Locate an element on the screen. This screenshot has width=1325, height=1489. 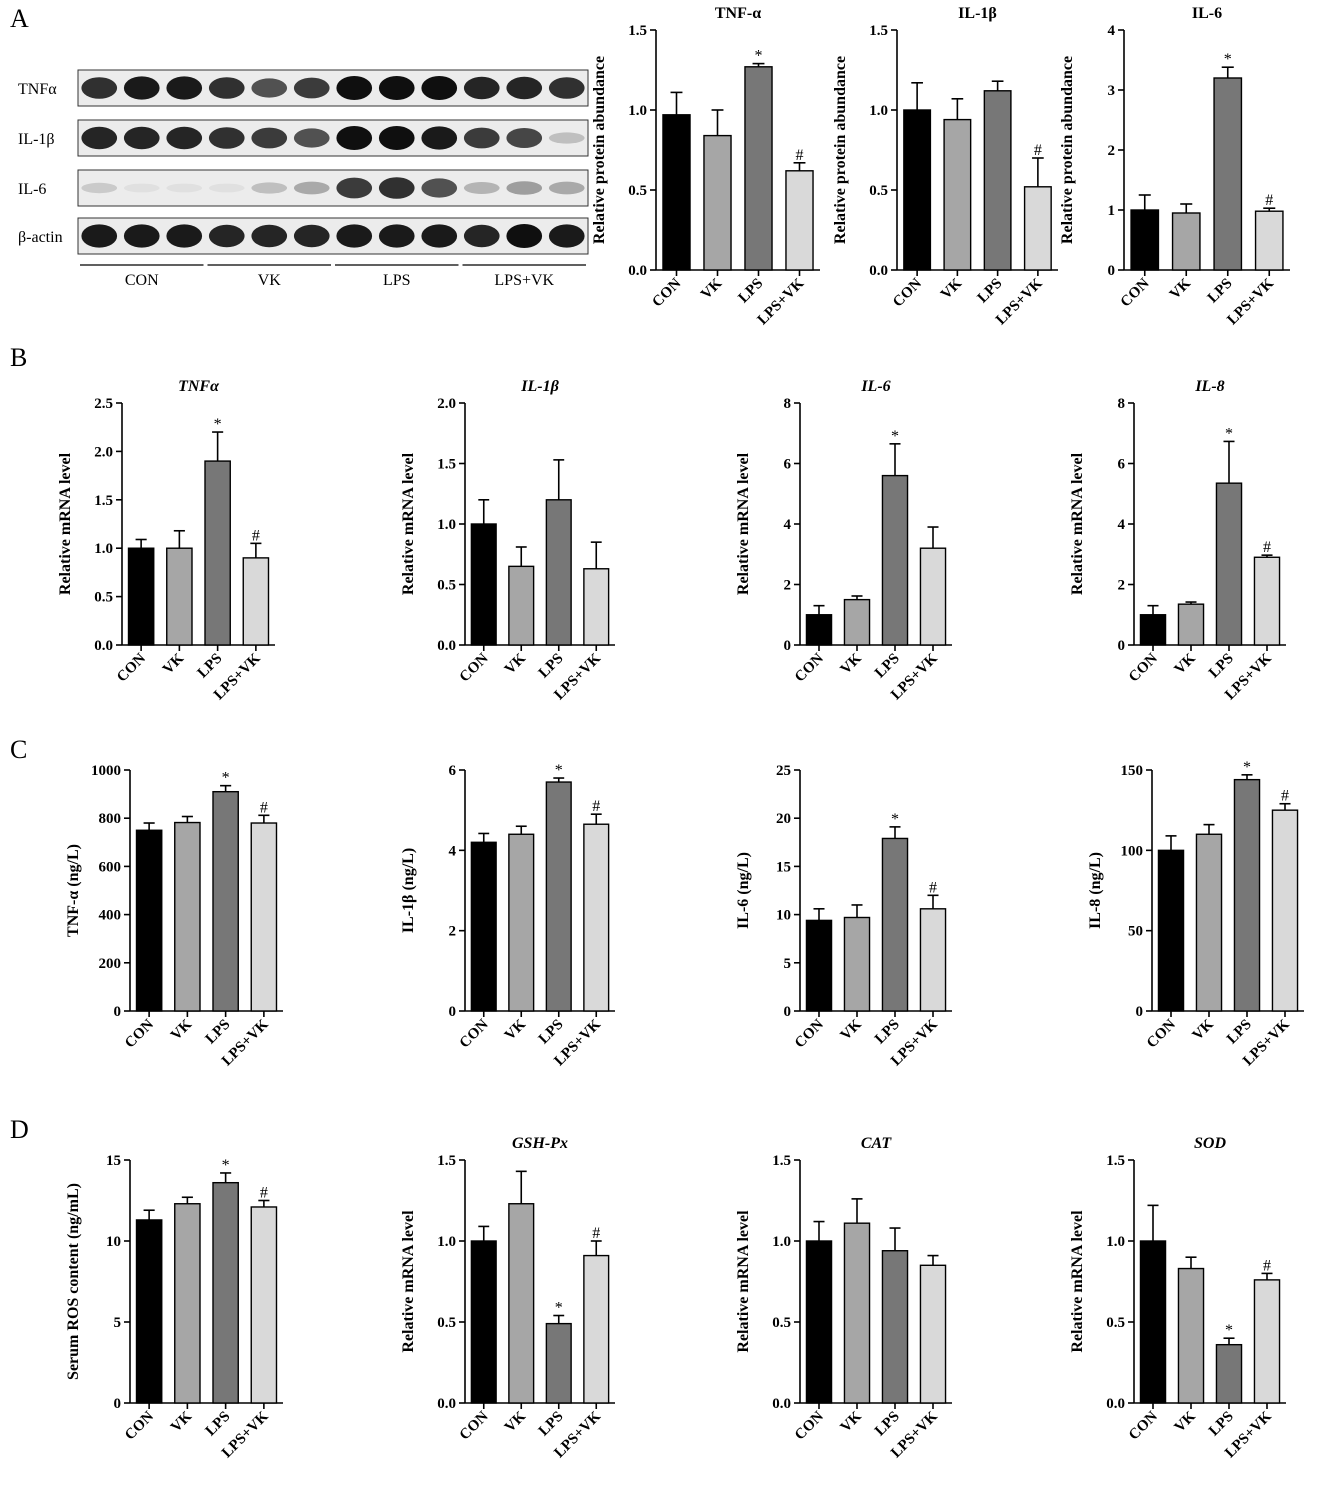
y-axis-label: IL-6 (ng/L) is located at coordinates (743, 890).